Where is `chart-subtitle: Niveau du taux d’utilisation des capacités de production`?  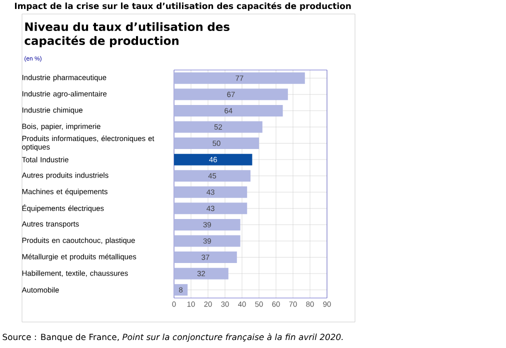 chart-subtitle: Niveau du taux d’utilisation des capacités de production is located at coordinates (127, 35).